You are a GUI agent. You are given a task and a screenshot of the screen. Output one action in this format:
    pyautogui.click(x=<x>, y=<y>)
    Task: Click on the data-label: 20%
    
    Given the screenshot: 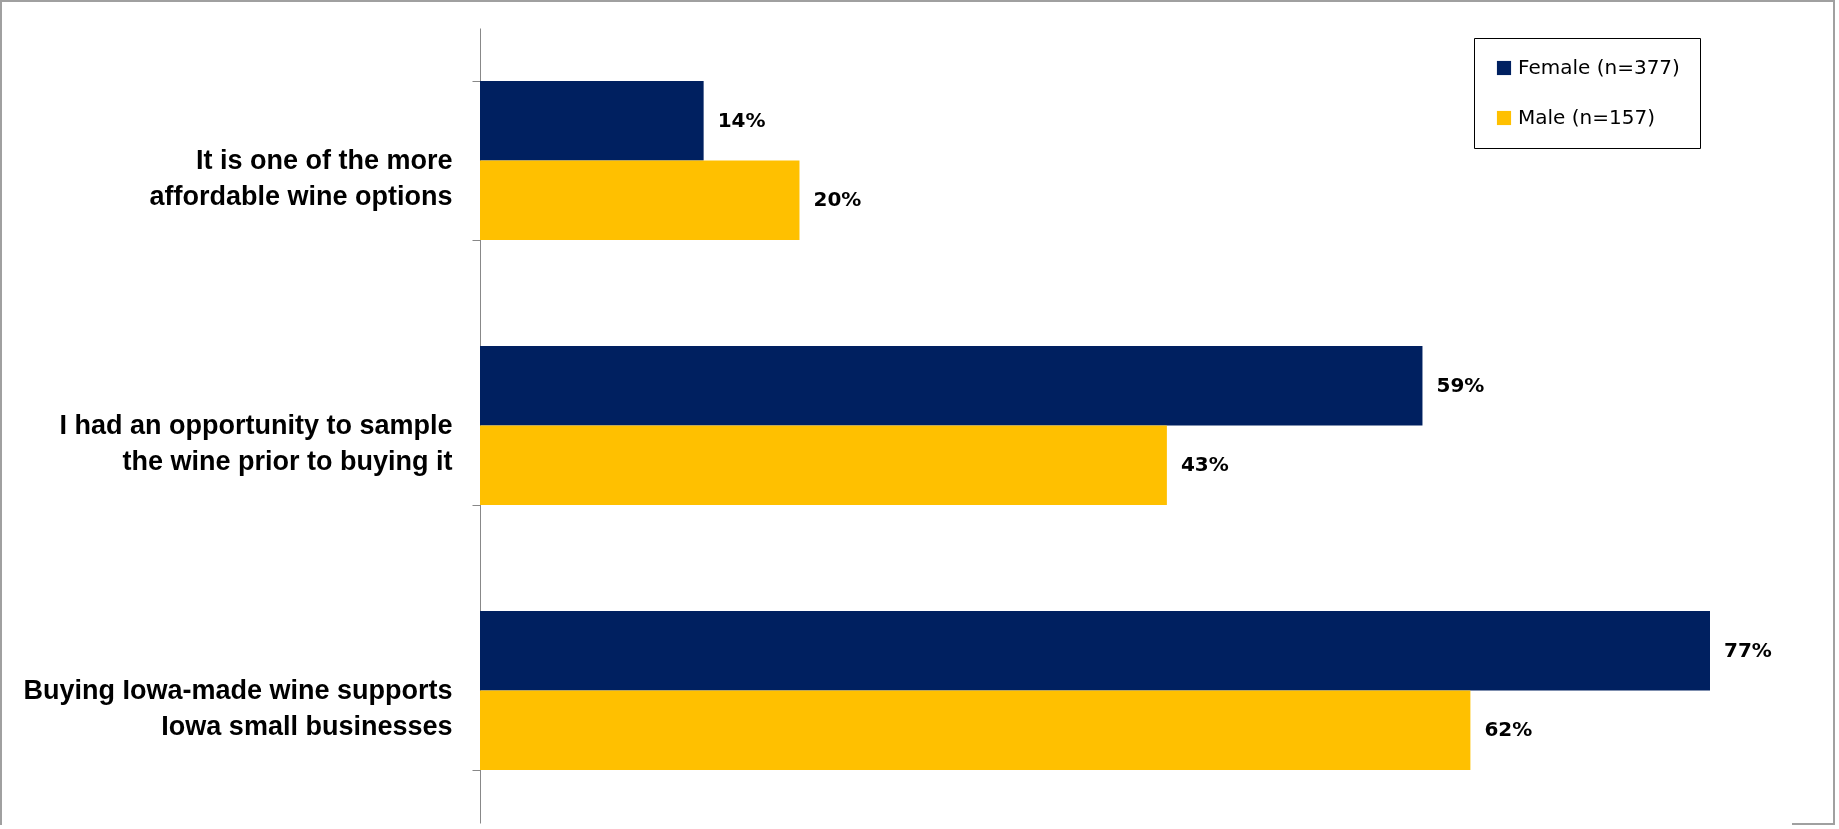 What is the action you would take?
    pyautogui.click(x=837, y=199)
    